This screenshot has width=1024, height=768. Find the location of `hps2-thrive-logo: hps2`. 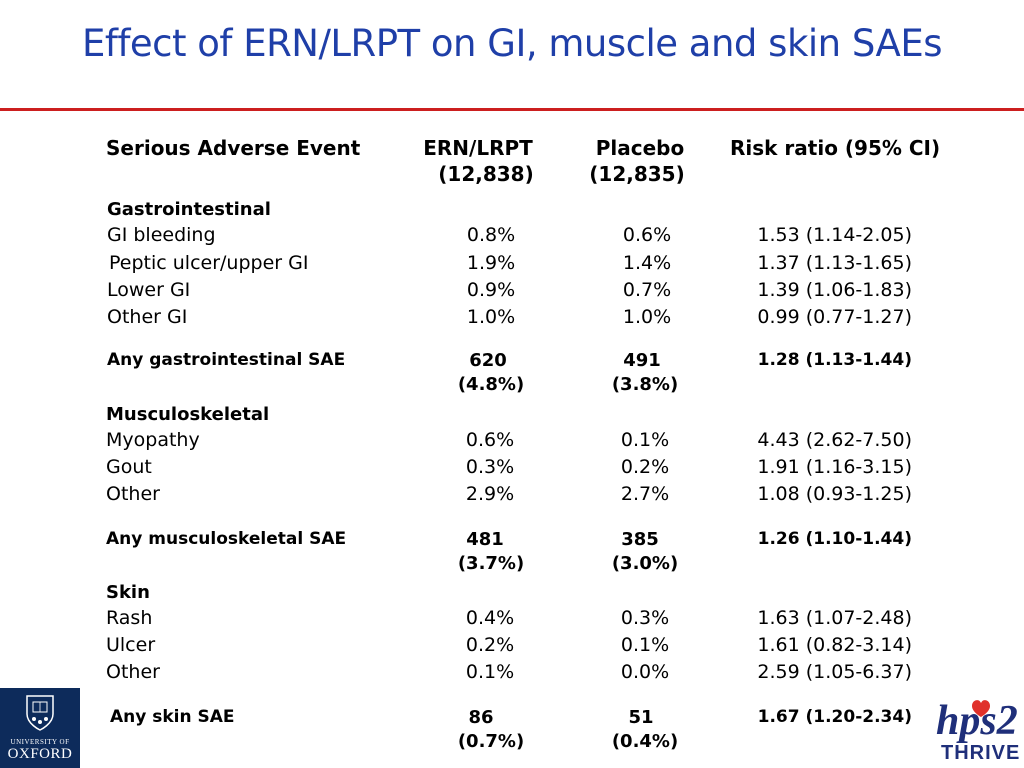

hps2-thrive-logo: hps2 is located at coordinates (977, 721).